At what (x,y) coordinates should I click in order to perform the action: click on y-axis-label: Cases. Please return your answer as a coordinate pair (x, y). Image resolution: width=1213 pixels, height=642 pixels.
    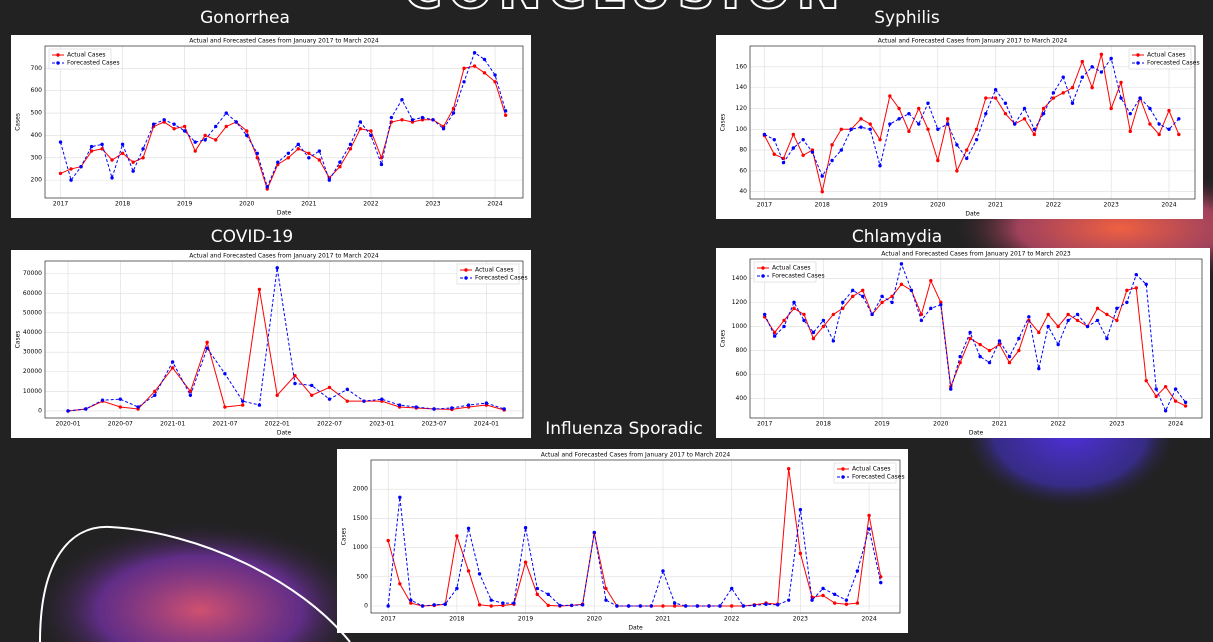
    Looking at the image, I should click on (18, 340).